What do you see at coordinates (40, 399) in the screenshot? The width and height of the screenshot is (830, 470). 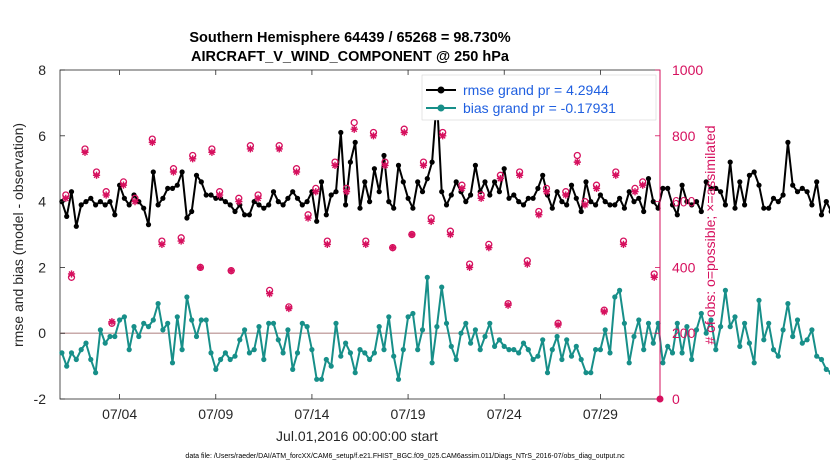 I see `y-tick-label: -2` at bounding box center [40, 399].